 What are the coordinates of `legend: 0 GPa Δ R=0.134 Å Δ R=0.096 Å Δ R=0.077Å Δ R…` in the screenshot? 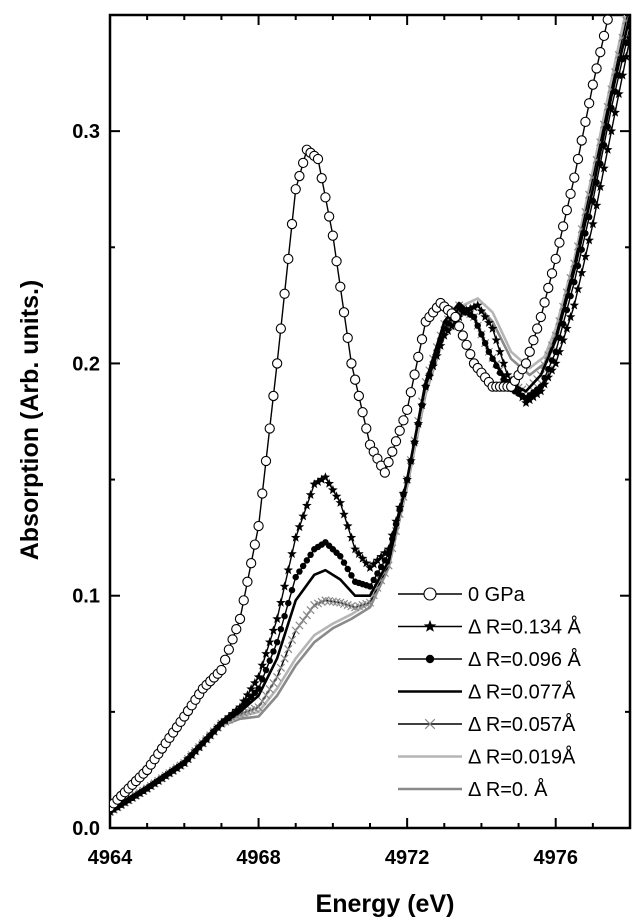 It's located at (490, 692).